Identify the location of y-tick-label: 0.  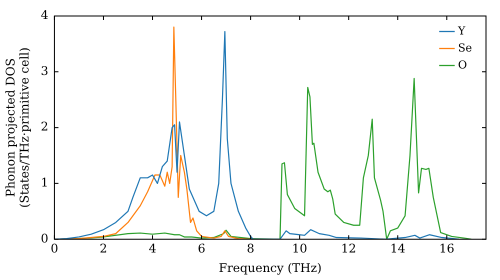
(44, 238).